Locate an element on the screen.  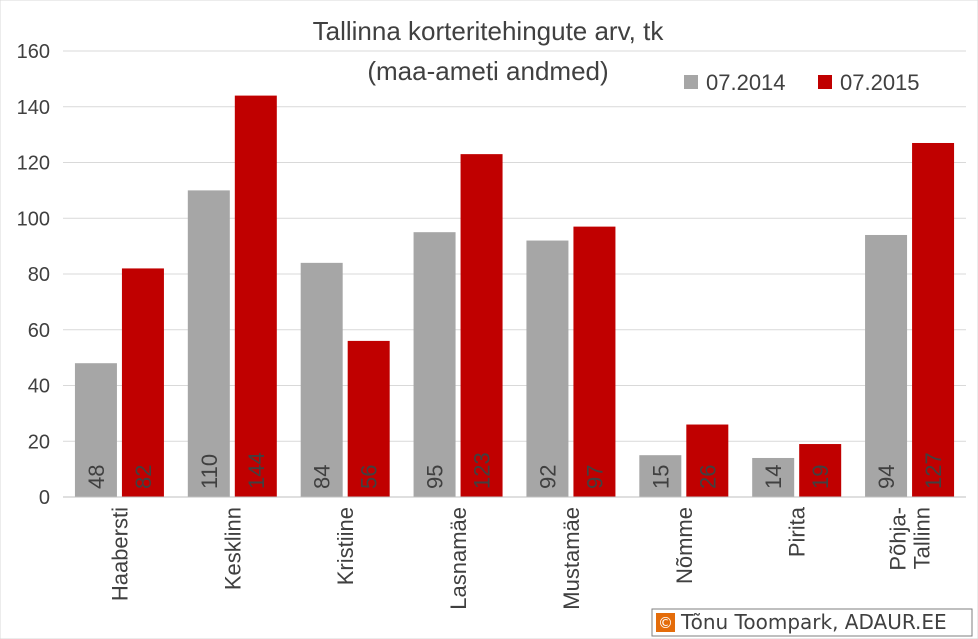
x-tick-label: Tallinn is located at coordinates (922, 538).